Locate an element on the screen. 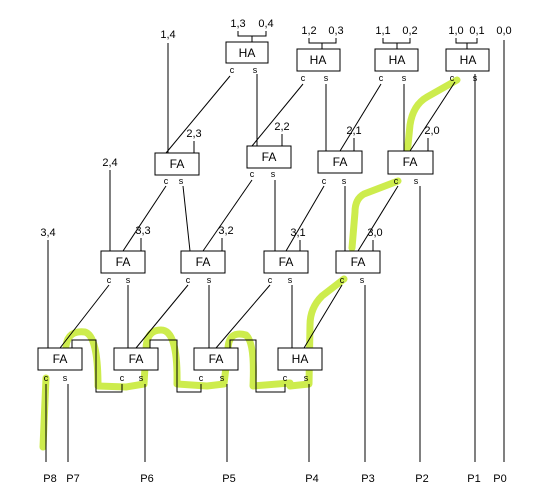  svg-text: 1,3 is located at coordinates (237, 24).